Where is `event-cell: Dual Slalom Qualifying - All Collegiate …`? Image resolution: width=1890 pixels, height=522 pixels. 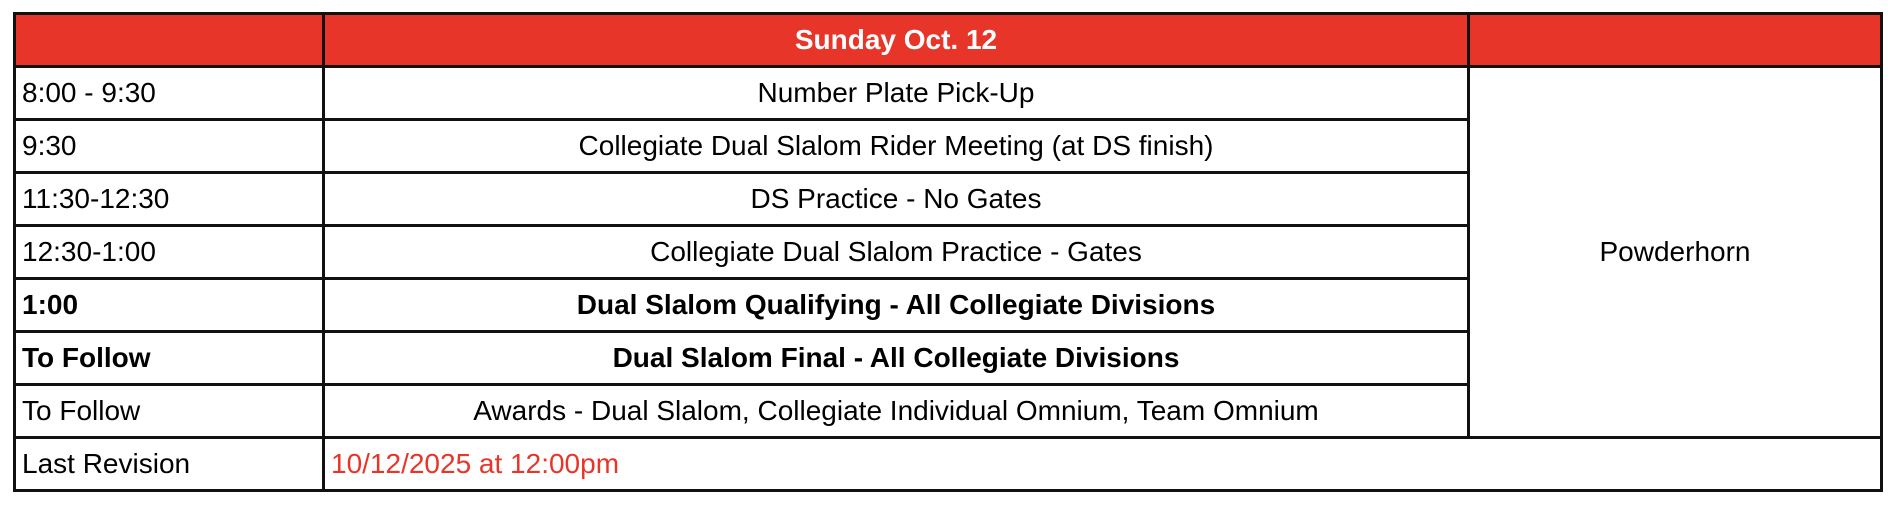 event-cell: Dual Slalom Qualifying - All Collegiate … is located at coordinates (896, 305).